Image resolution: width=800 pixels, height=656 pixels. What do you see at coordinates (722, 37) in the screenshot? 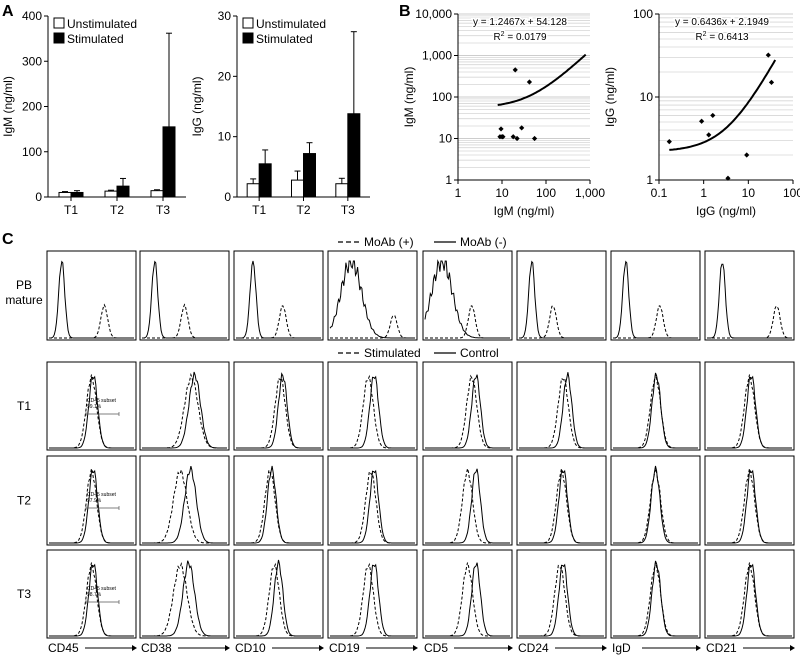
I see `r-squared: R2 = 0.6413` at bounding box center [722, 37].